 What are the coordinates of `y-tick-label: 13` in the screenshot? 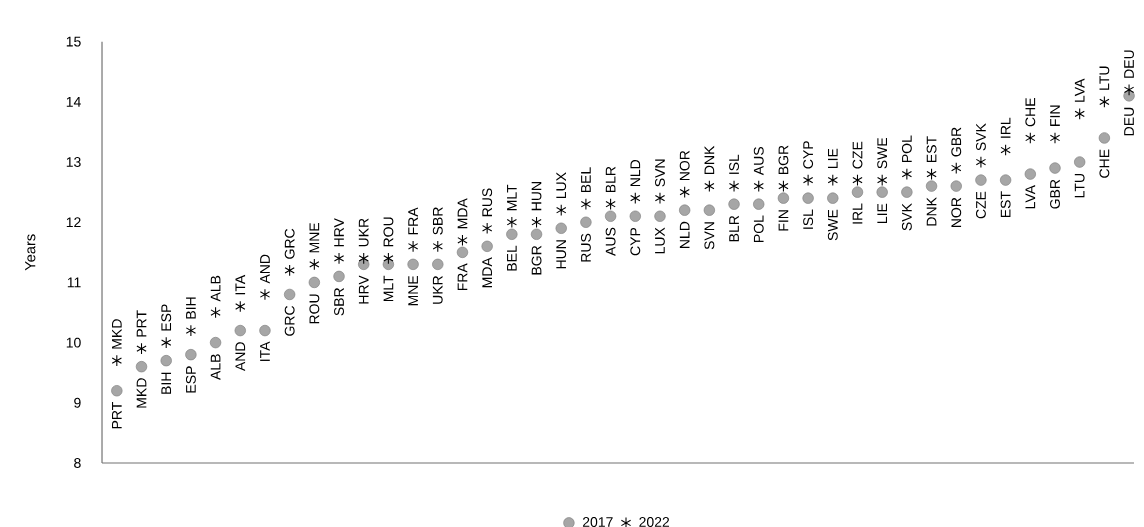 It's located at (73, 162).